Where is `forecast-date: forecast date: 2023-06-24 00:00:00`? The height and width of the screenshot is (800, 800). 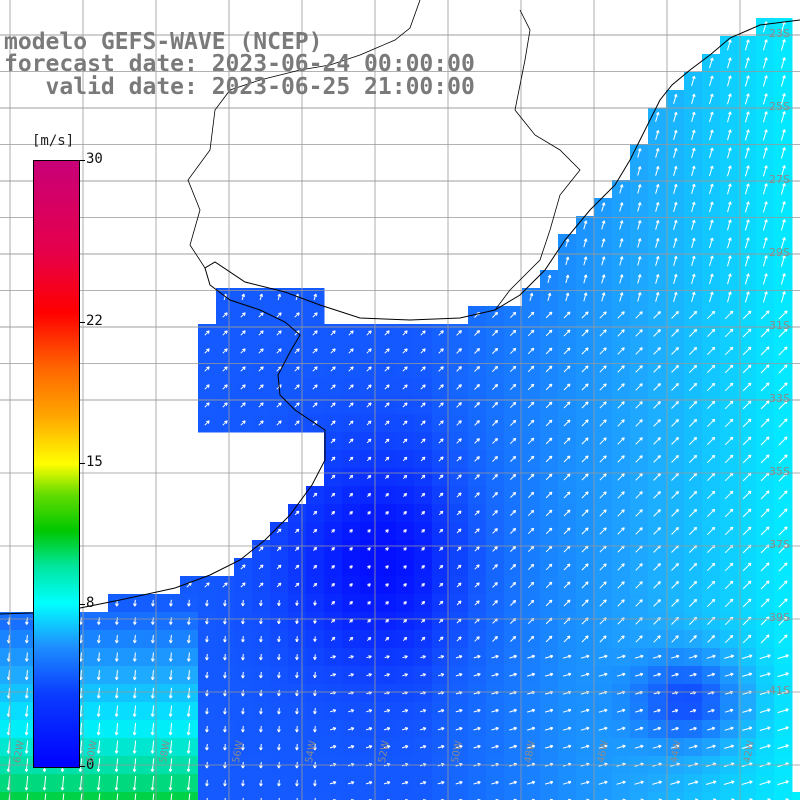
forecast-date: forecast date: 2023-06-24 00:00:00 is located at coordinates (239, 64).